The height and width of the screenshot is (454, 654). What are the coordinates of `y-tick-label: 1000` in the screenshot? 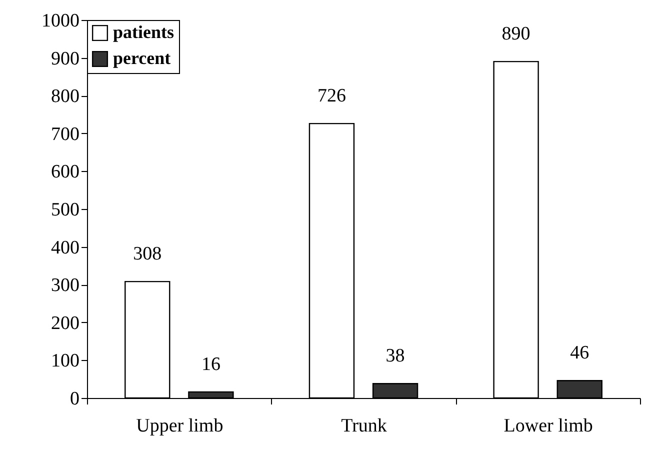 It's located at (61, 21).